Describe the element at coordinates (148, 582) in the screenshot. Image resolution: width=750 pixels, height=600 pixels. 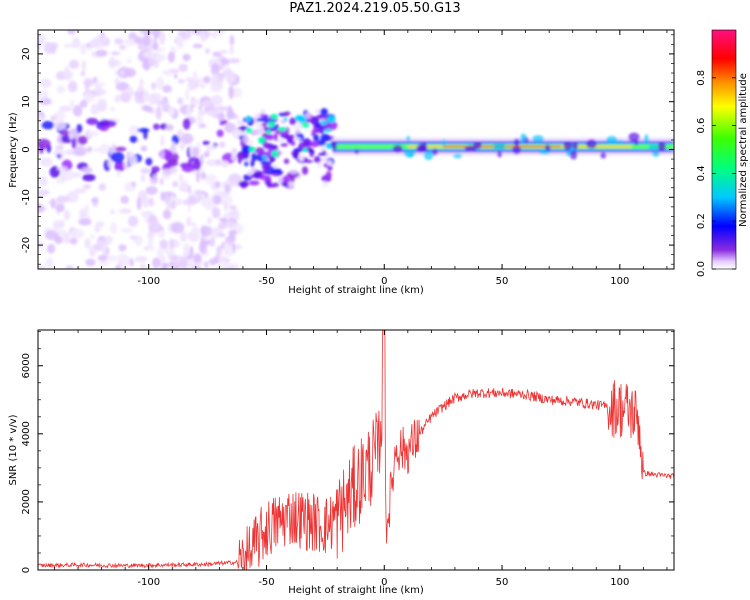
I see `x-tick-label: -100` at that location.